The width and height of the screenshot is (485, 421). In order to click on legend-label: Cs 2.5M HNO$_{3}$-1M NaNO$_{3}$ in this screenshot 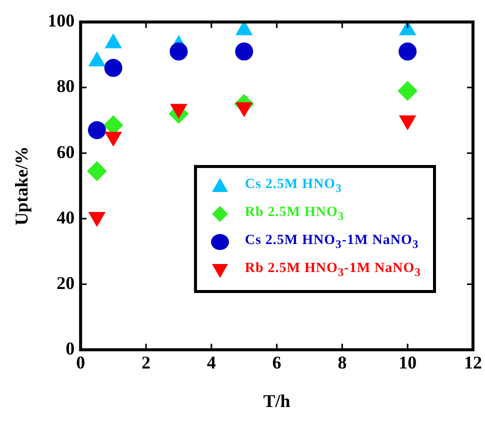, I will do `click(331, 241)`.